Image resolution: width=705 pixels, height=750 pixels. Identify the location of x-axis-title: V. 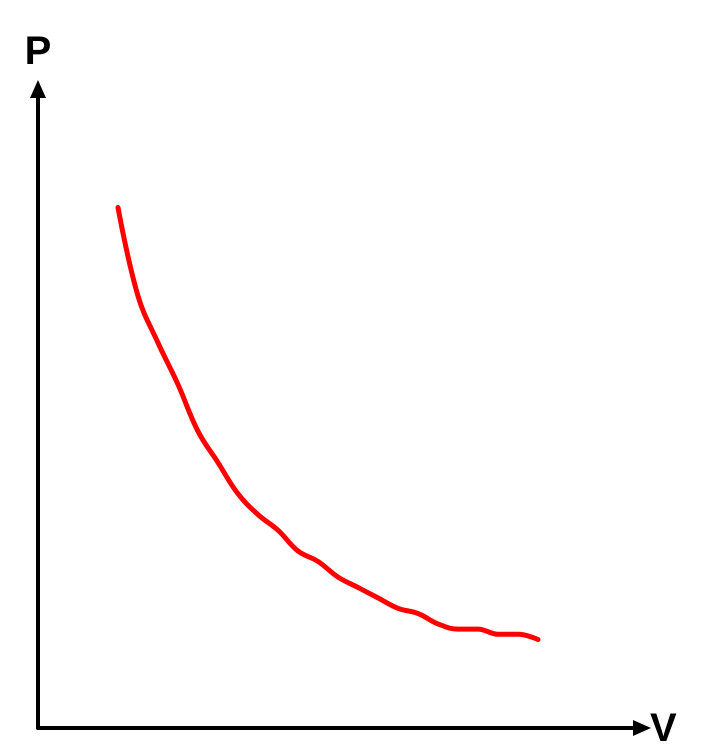
(663, 728).